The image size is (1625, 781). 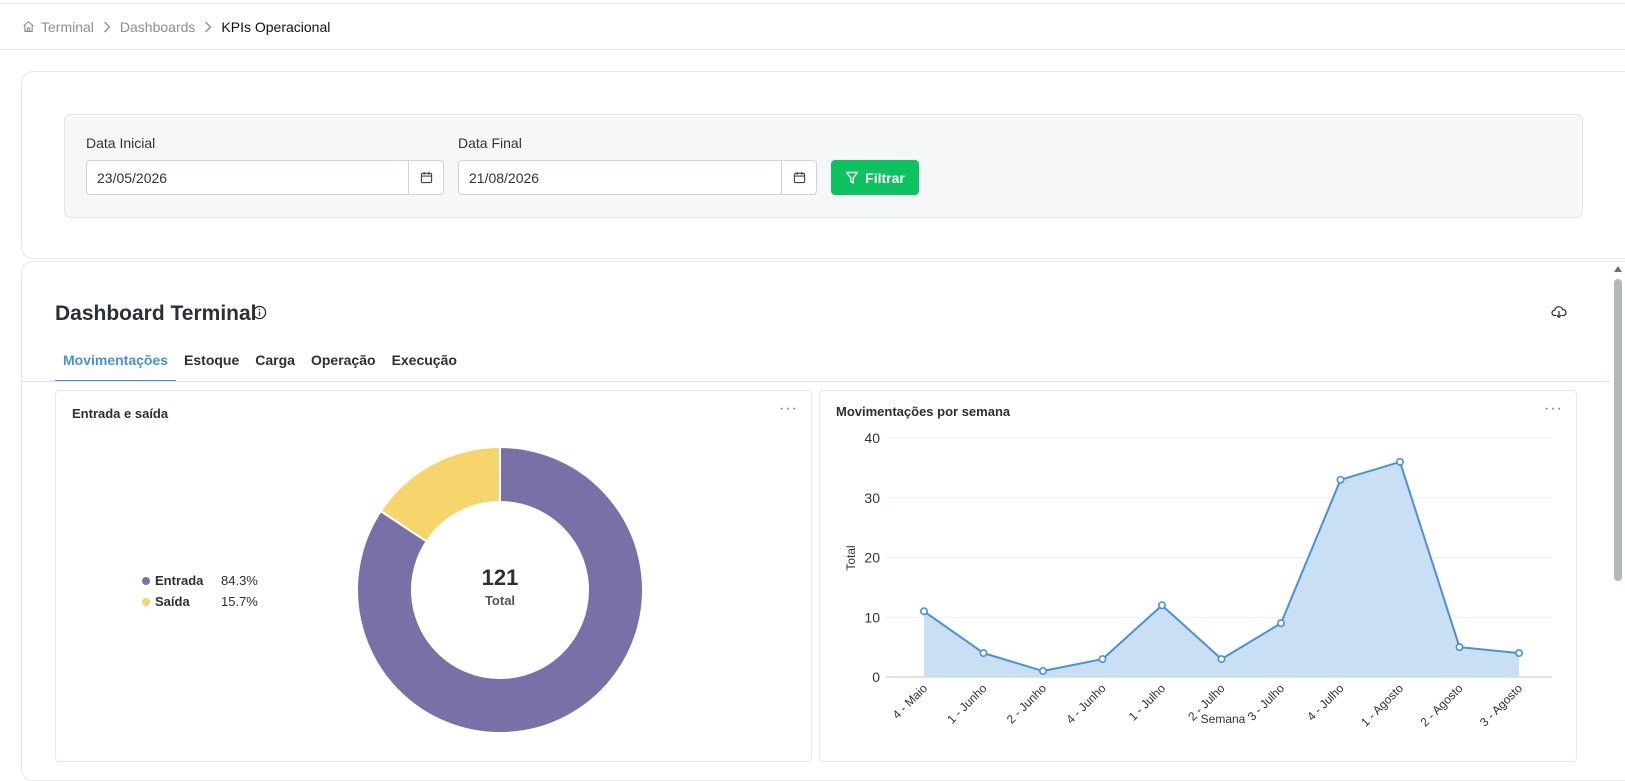 What do you see at coordinates (872, 617) in the screenshot?
I see `y-tick-label: 10` at bounding box center [872, 617].